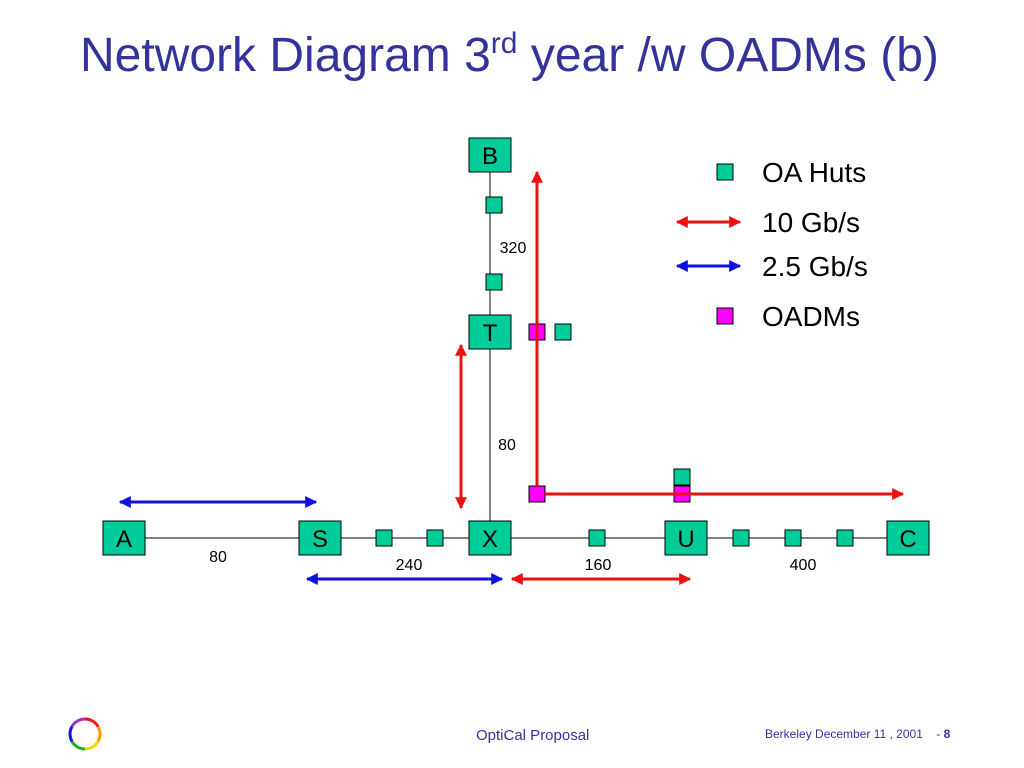  I want to click on node-box-x, so click(490, 538).